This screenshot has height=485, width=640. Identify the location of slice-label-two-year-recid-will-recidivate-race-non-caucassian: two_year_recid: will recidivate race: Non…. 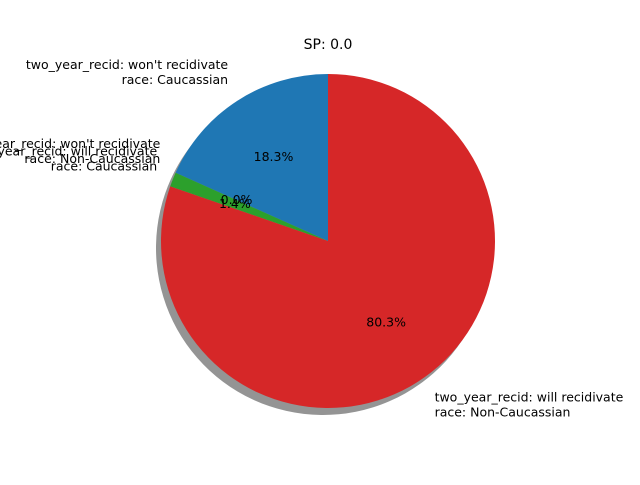
(529, 405).